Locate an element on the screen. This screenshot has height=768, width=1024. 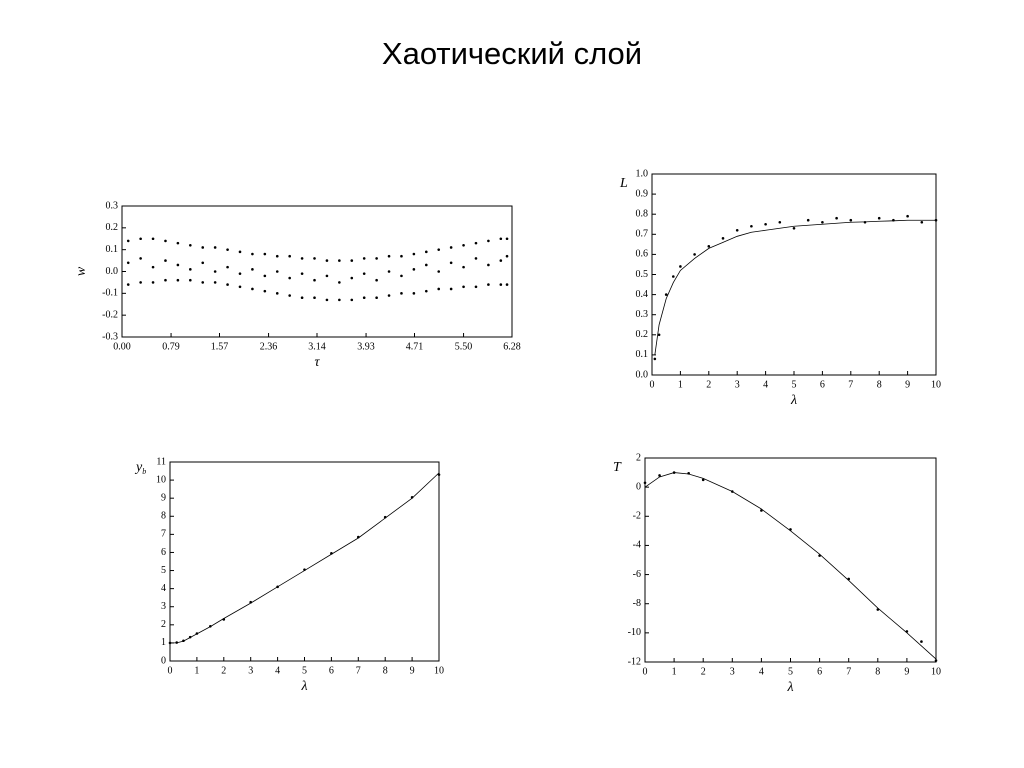
y-tick-label: 8 is located at coordinates (163, 516).